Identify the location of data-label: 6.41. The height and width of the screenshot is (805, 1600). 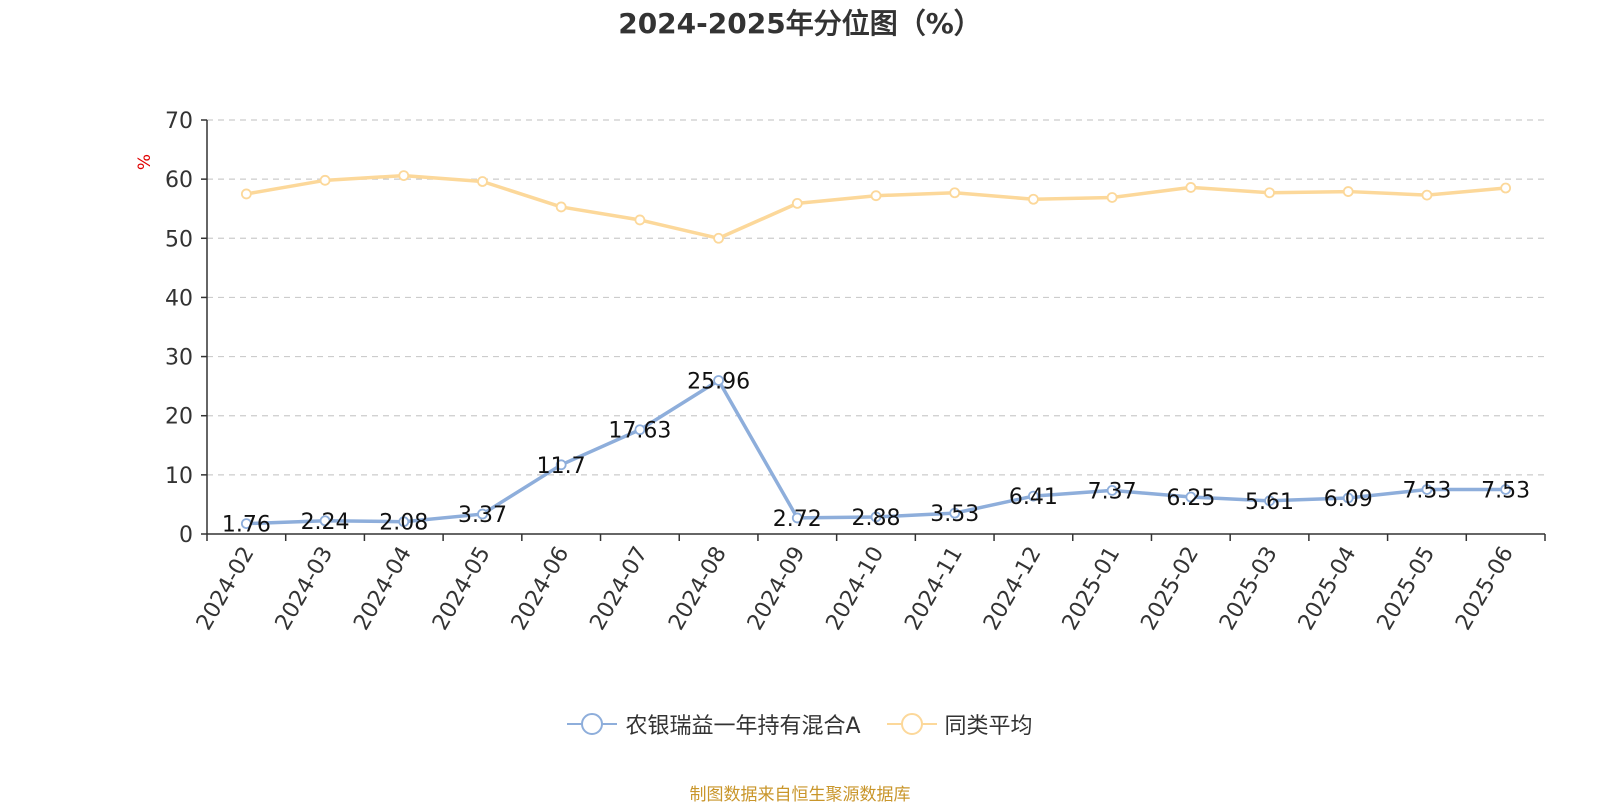
(1033, 497).